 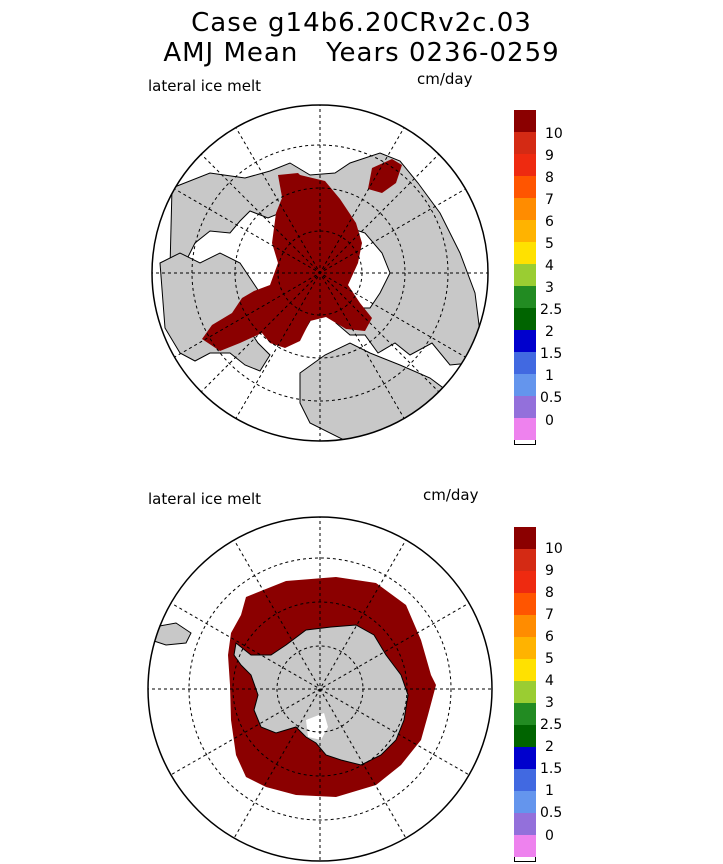 I want to click on north-landmass-asia, so click(x=325, y=259).